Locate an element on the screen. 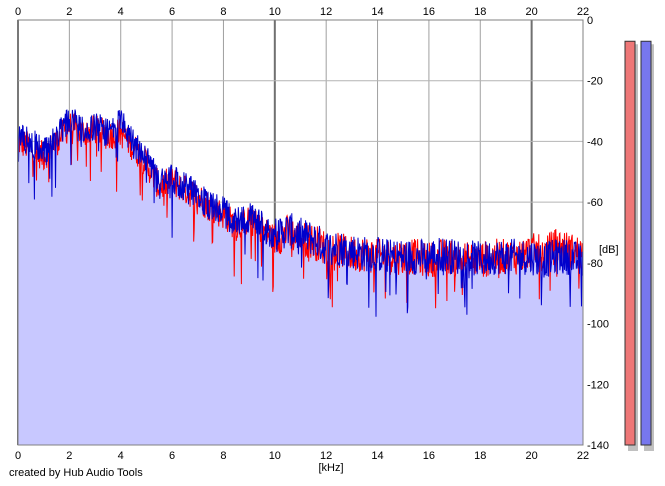 The height and width of the screenshot is (486, 665). y-ticks: 0 -20 -40 -60 -80 -100 -120 -140 is located at coordinates (598, 233).